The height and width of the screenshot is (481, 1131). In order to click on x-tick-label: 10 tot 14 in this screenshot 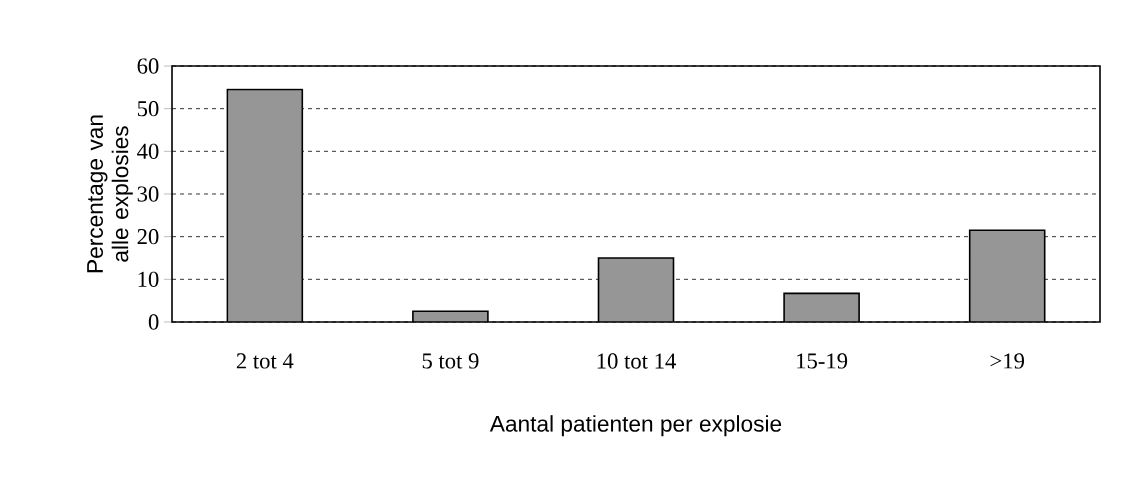, I will do `click(636, 361)`.